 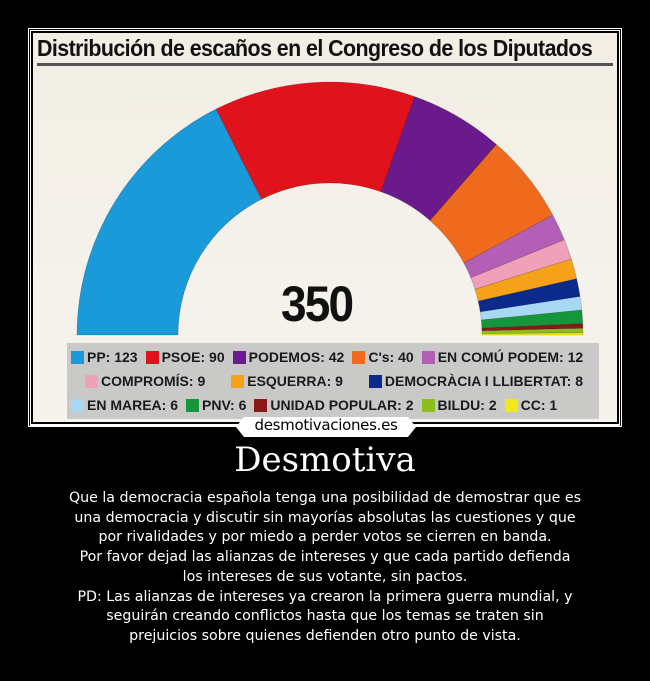 What do you see at coordinates (391, 357) in the screenshot?
I see `legend-label: C's: 40` at bounding box center [391, 357].